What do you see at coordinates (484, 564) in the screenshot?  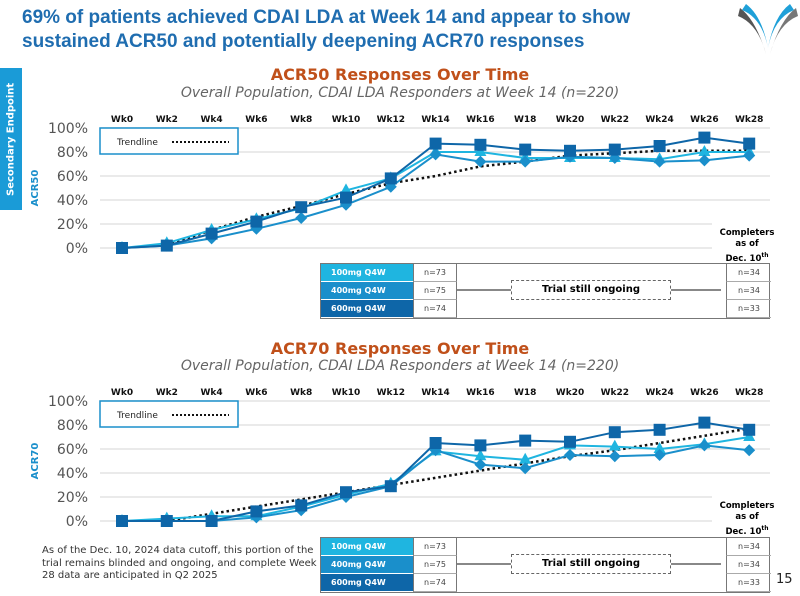 I see `arrow-line` at bounding box center [484, 564].